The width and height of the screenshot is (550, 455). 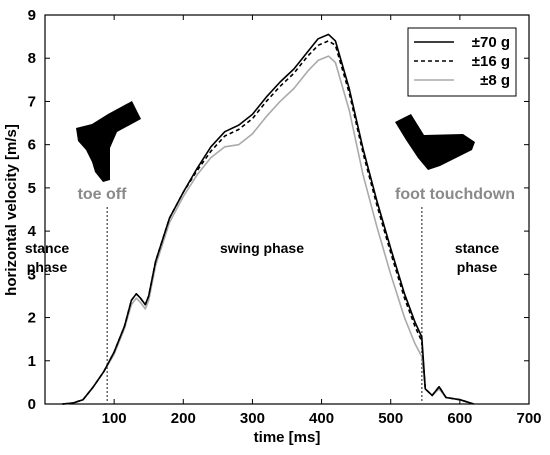 What do you see at coordinates (252, 418) in the screenshot?
I see `x-tick-label: 300` at bounding box center [252, 418].